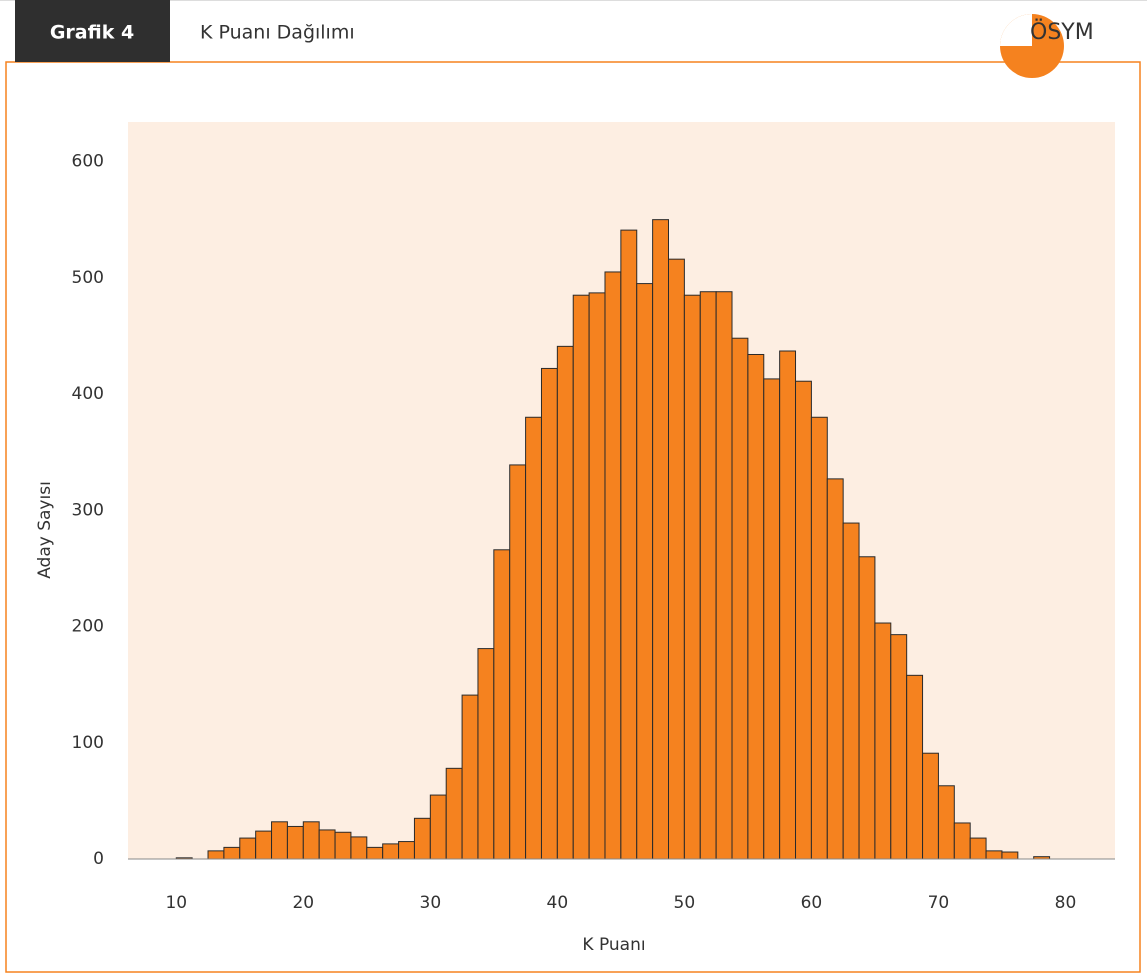 The width and height of the screenshot is (1147, 973). I want to click on y-tick-label: 200, so click(88, 627).